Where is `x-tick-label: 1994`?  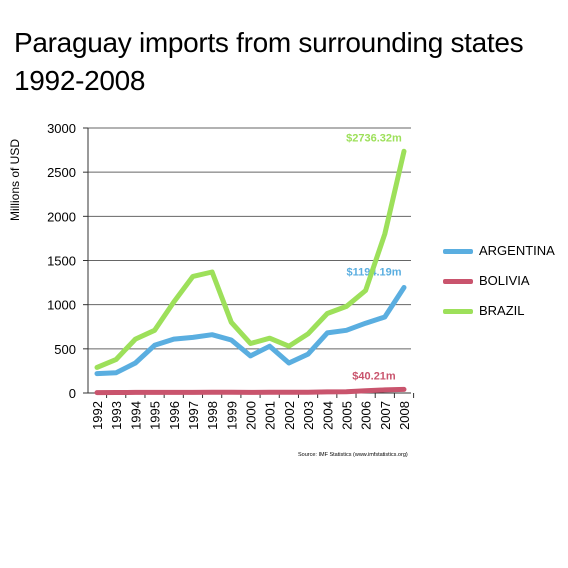 x-tick-label: 1994 is located at coordinates (135, 415).